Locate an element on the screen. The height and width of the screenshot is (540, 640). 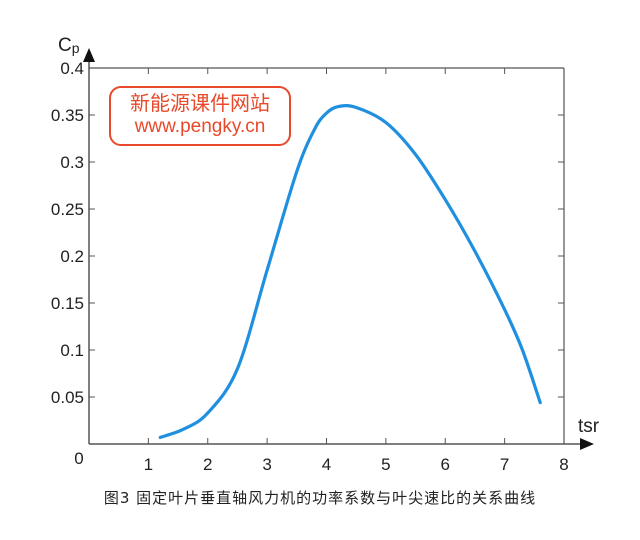
watermark-badge: 新能源课件网站 www.pengky.cn is located at coordinates (200, 116).